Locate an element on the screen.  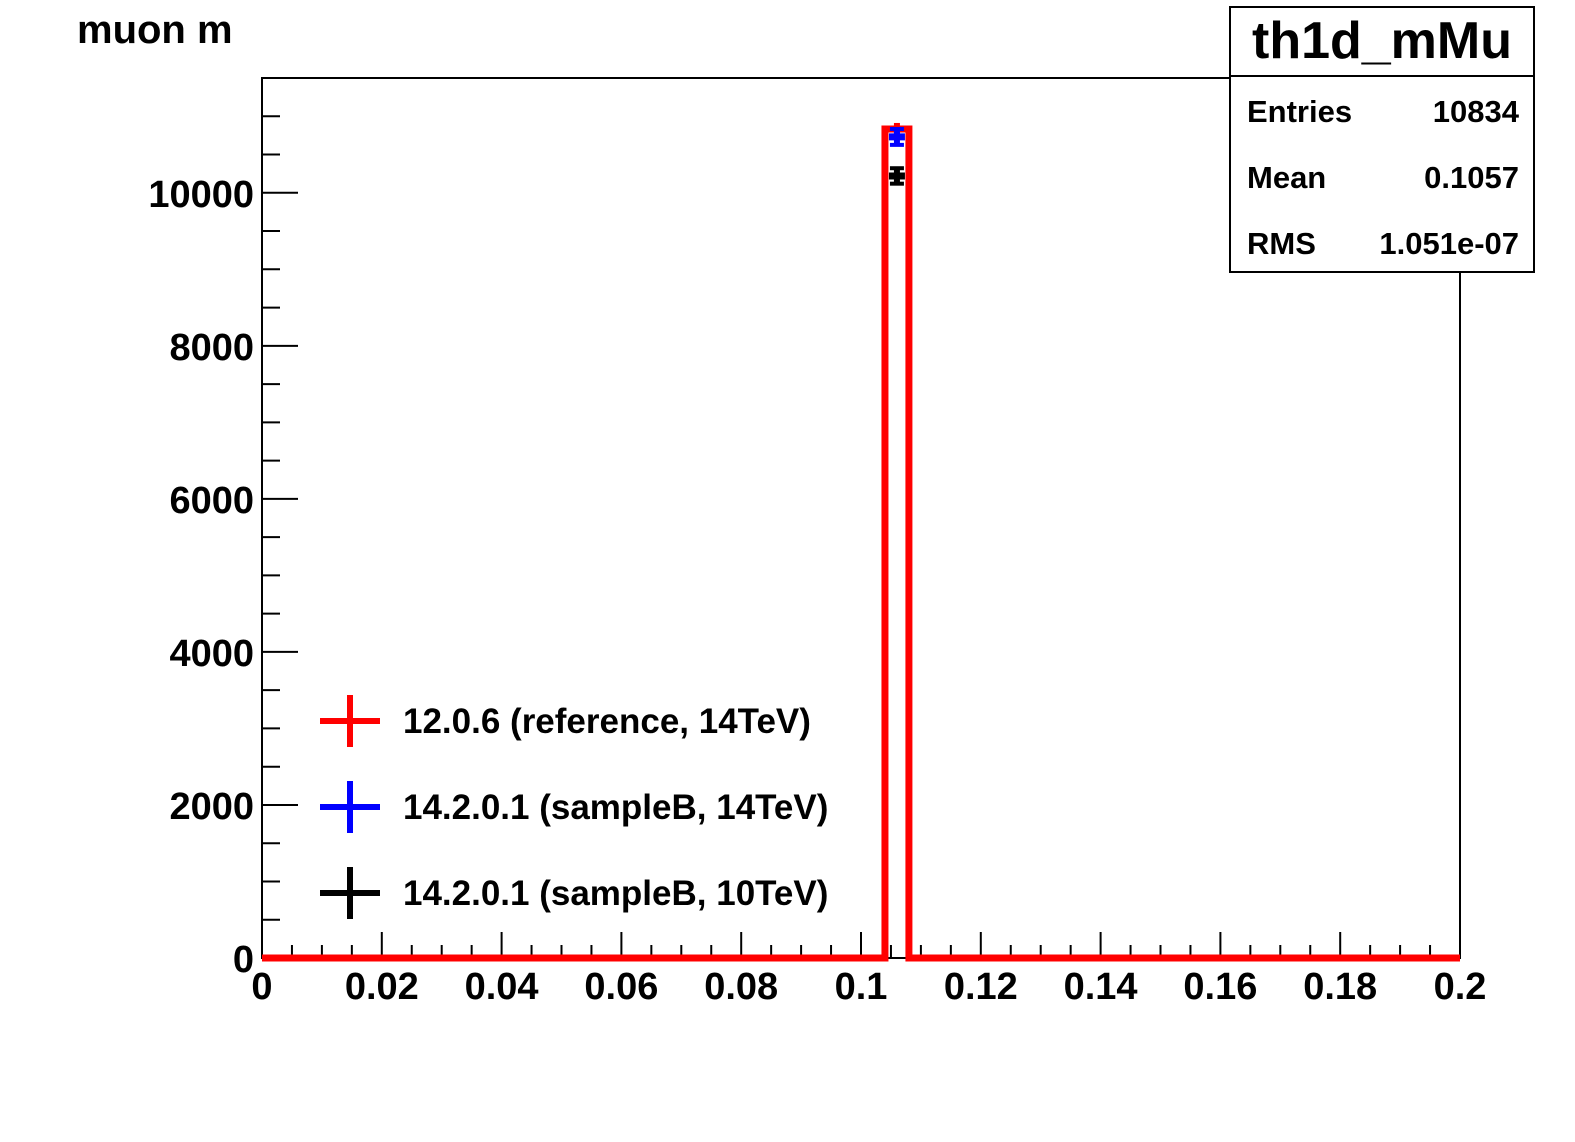
x-tick-label: 0.18 is located at coordinates (1340, 987).